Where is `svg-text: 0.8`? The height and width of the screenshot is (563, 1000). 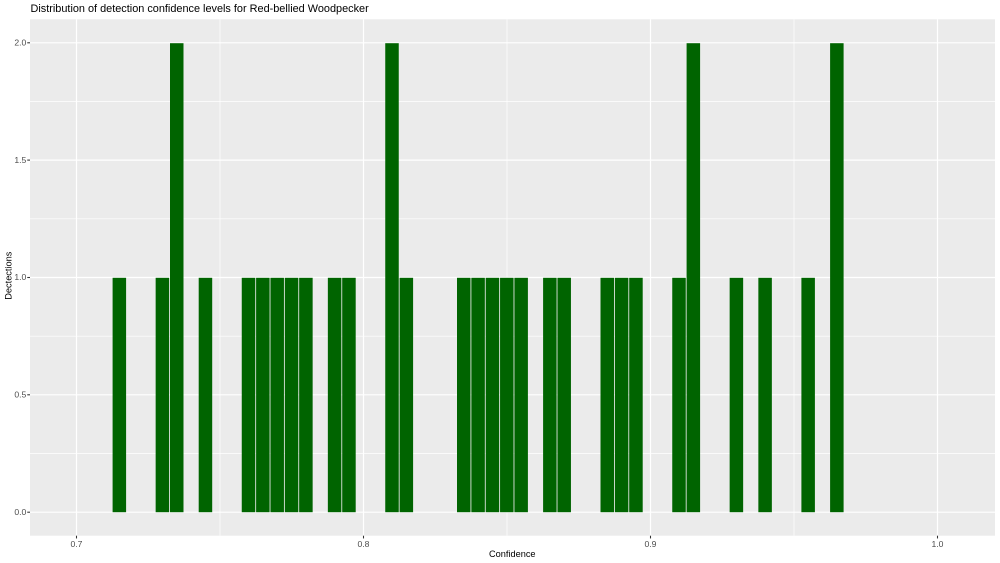 svg-text: 0.8 is located at coordinates (364, 544).